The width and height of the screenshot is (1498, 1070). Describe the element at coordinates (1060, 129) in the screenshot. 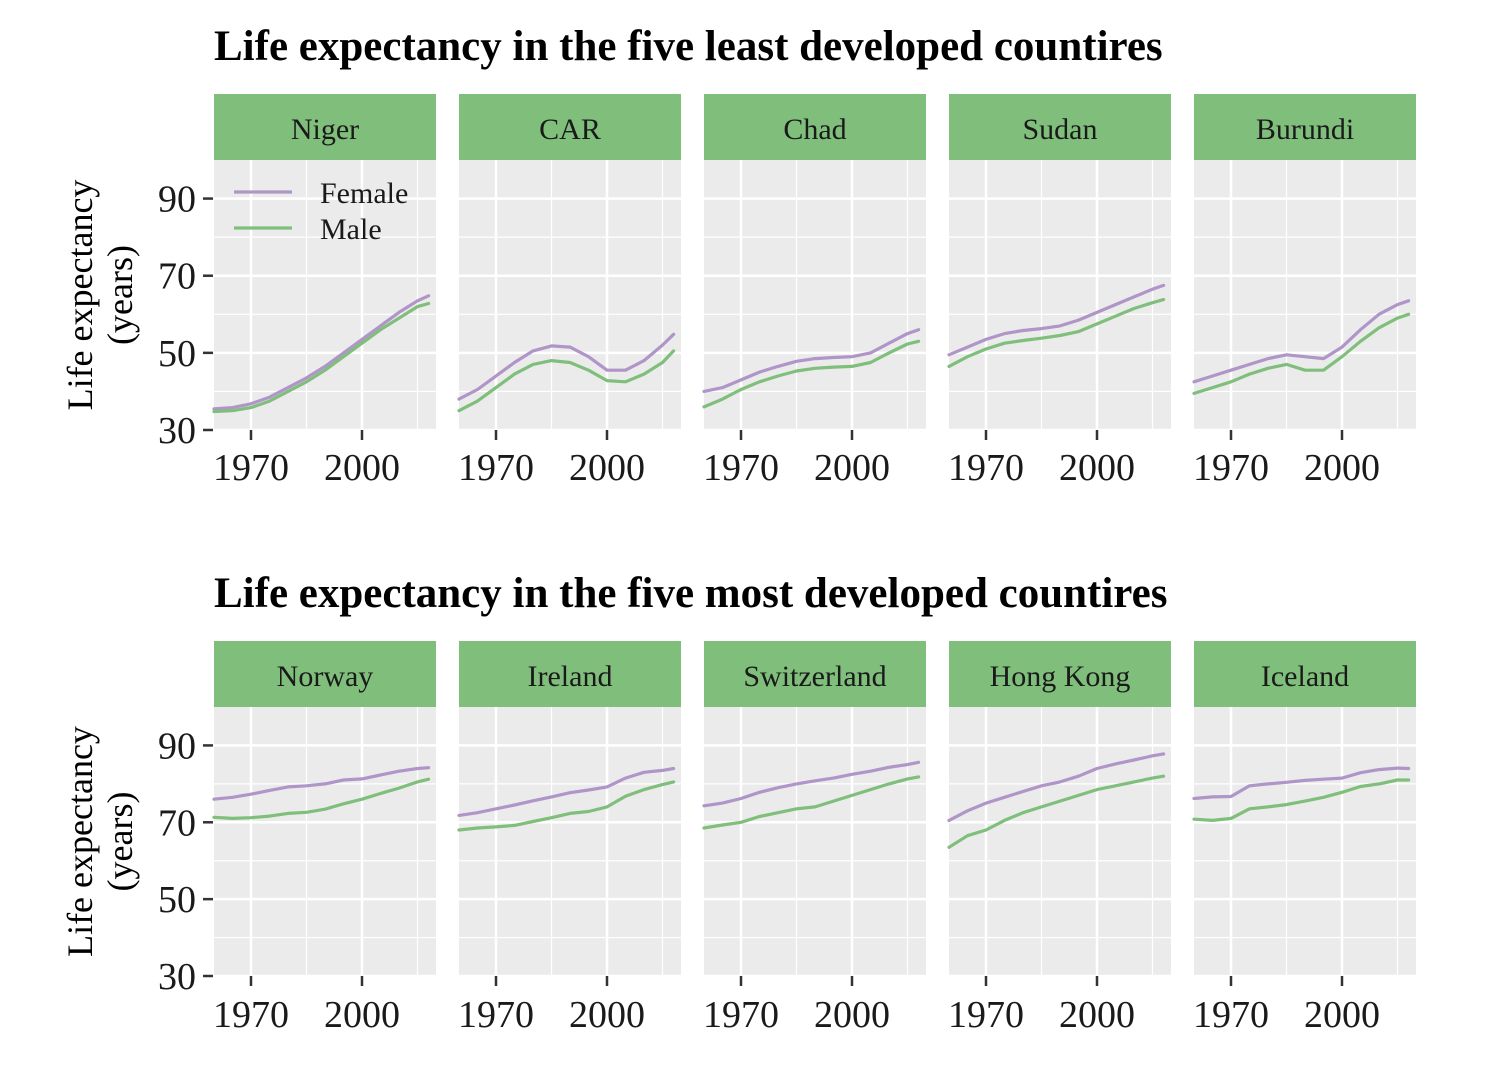

I see `facet-label: Sudan` at that location.